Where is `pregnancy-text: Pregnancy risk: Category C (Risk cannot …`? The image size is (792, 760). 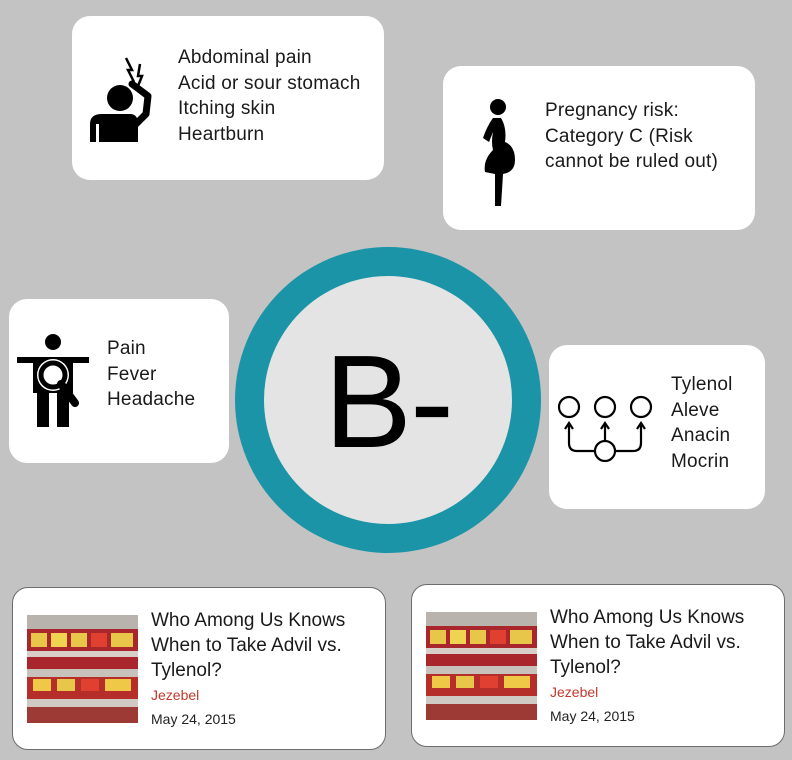
pregnancy-text: Pregnancy risk: Category C (Risk cannot … is located at coordinates (631, 136).